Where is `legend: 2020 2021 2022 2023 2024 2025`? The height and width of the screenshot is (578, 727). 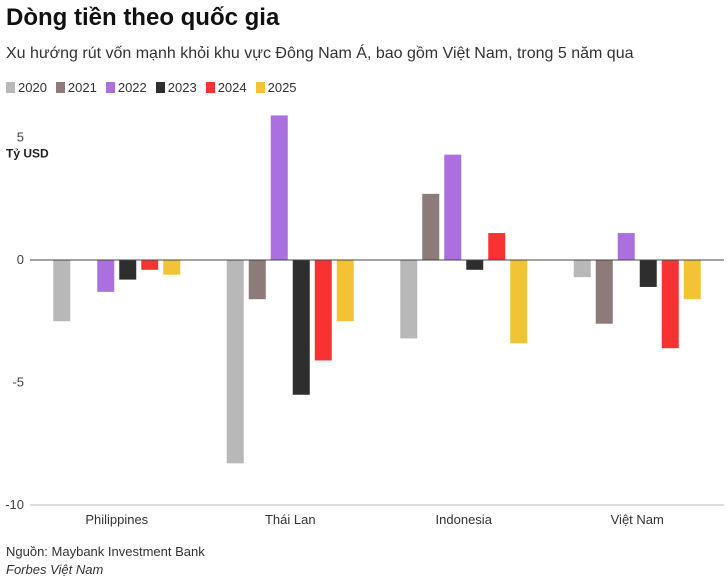
legend: 2020 2021 2022 2023 2024 2025 is located at coordinates (156, 87).